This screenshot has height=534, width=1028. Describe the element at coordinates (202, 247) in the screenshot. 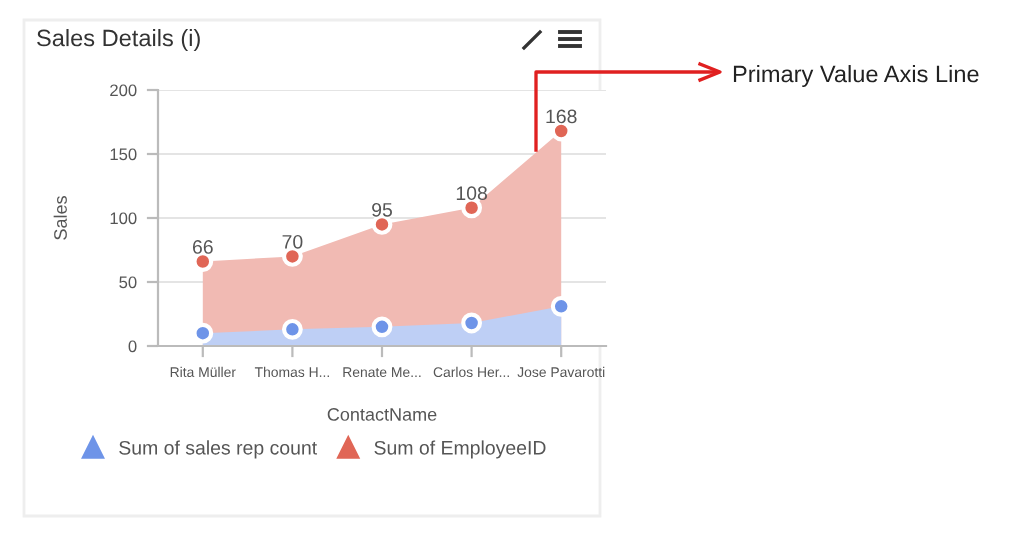

I see `data-label: 66` at that location.